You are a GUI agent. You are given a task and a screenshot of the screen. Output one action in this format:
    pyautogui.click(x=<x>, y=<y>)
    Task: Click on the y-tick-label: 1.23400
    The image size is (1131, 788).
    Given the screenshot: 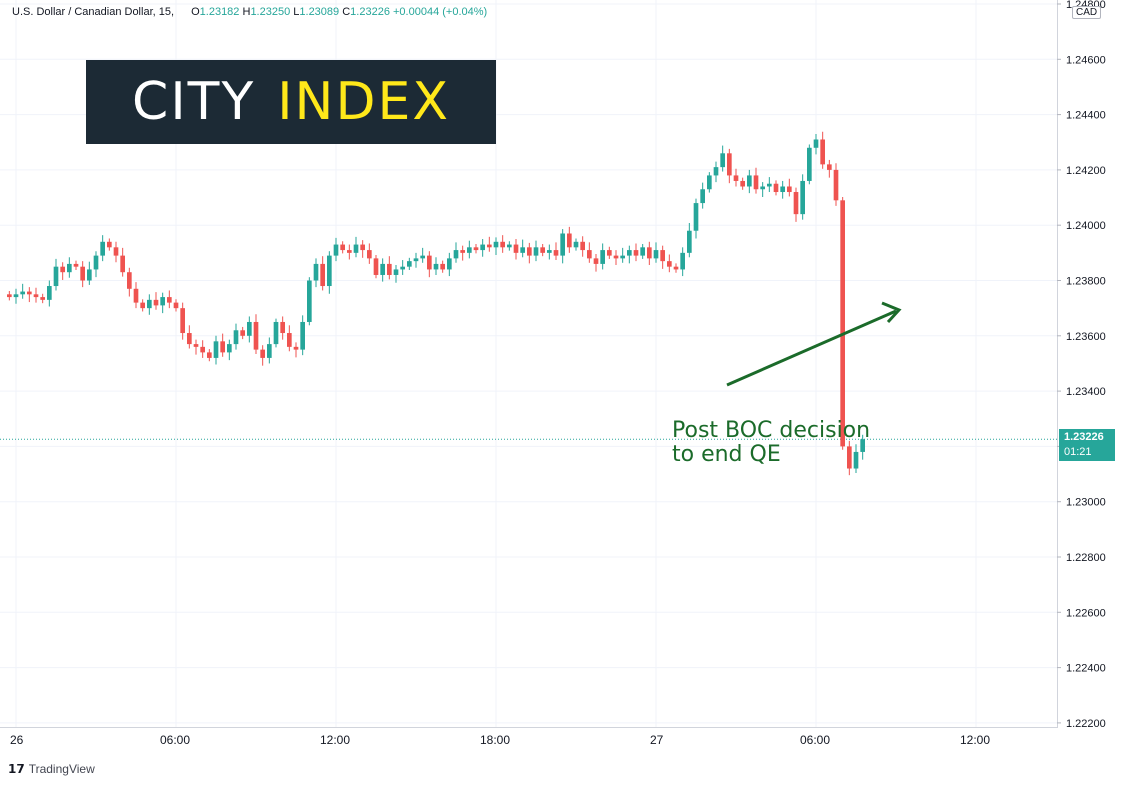 What is the action you would take?
    pyautogui.click(x=1086, y=392)
    